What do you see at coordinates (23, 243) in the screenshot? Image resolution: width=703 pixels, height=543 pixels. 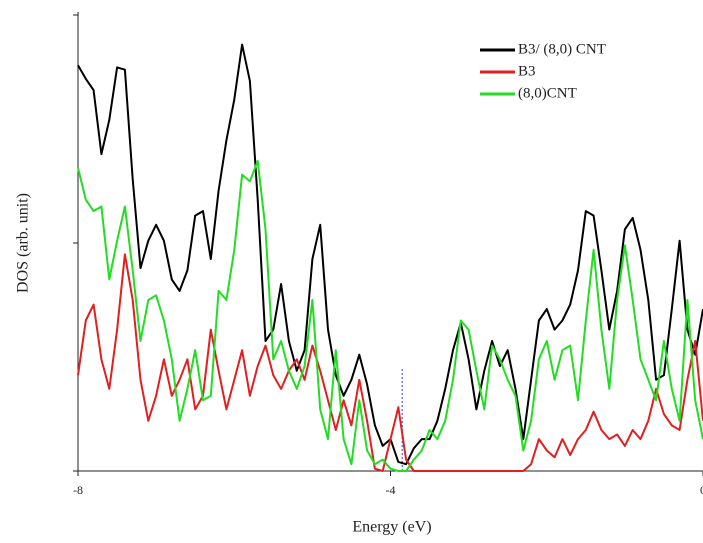 I see `y-axis-label: DOS (arb. unit)` at bounding box center [23, 243].